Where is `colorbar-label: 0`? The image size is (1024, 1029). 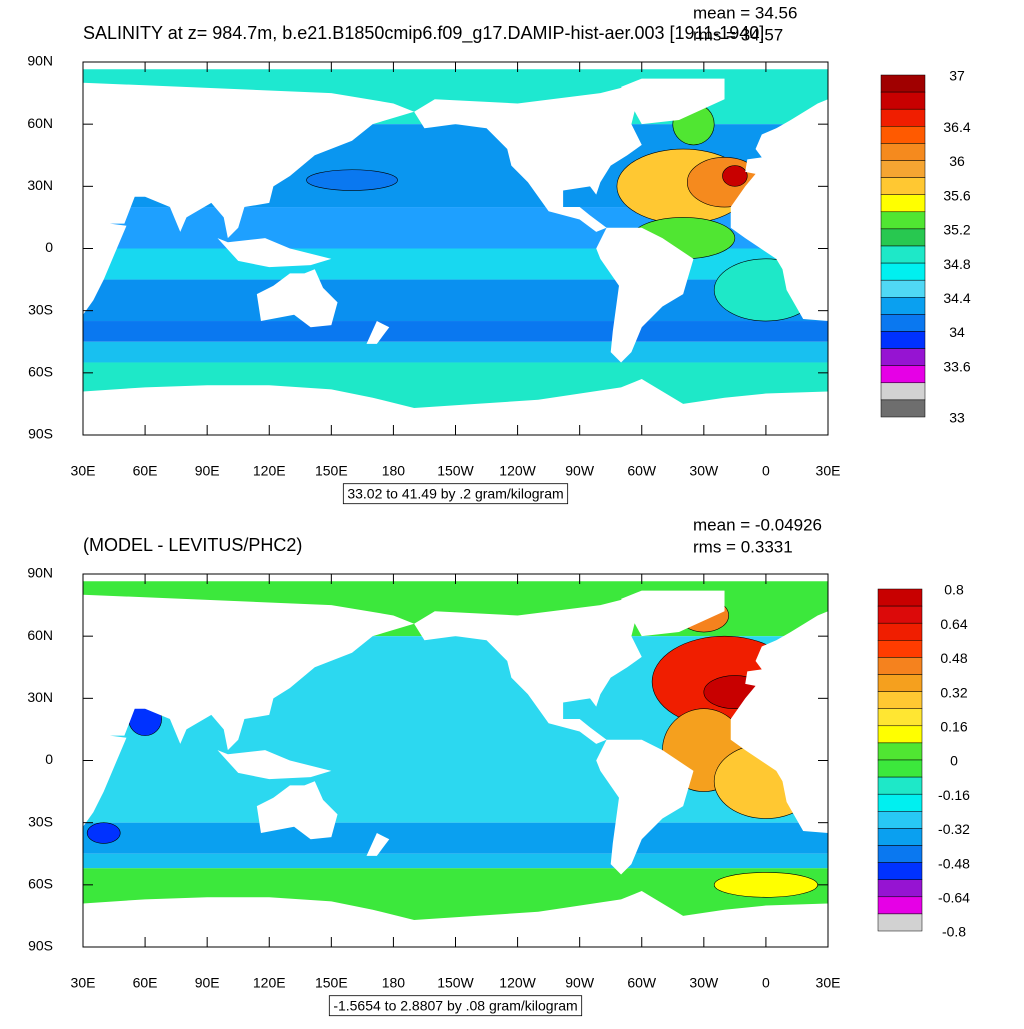 colorbar-label: 0 is located at coordinates (954, 761).